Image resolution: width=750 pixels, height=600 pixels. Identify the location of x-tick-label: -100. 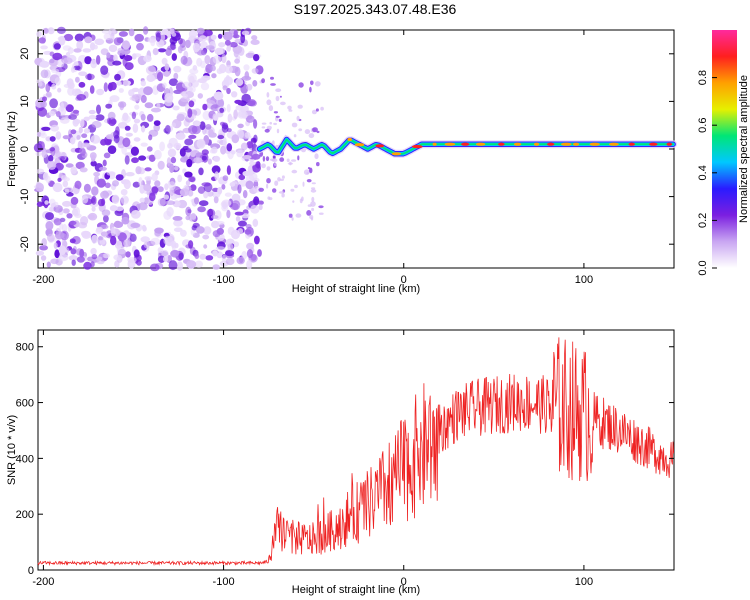
(224, 582).